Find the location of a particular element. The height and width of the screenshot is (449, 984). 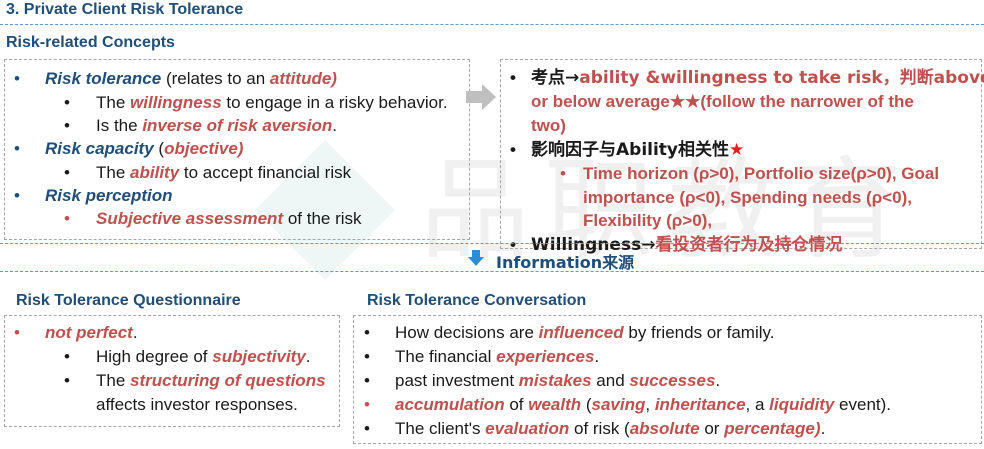

page-title: 3. Private Client Risk Tolerance is located at coordinates (125, 9).